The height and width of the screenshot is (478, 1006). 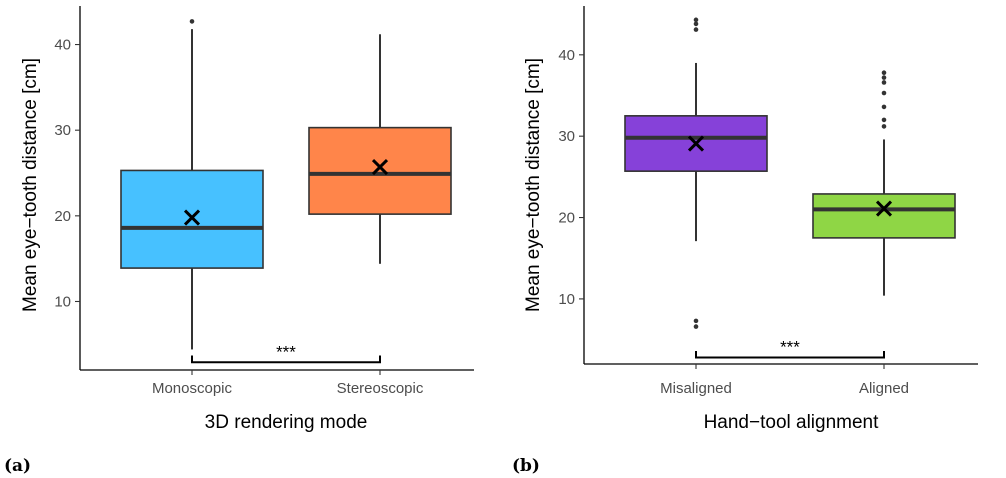 I want to click on panel-a-y-axis-title: Mean eye−tooth distance [cm], so click(x=30, y=185).